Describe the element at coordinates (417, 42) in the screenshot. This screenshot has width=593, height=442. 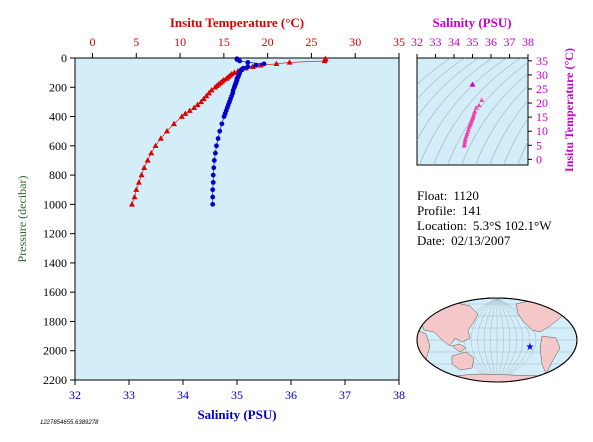
I see `ts-x-tick-label: 32` at that location.